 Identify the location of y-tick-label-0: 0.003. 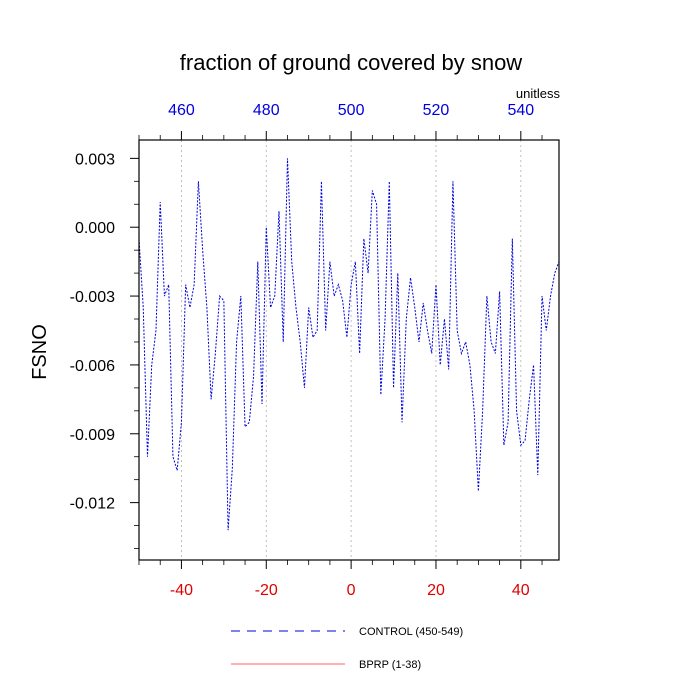
(95, 159).